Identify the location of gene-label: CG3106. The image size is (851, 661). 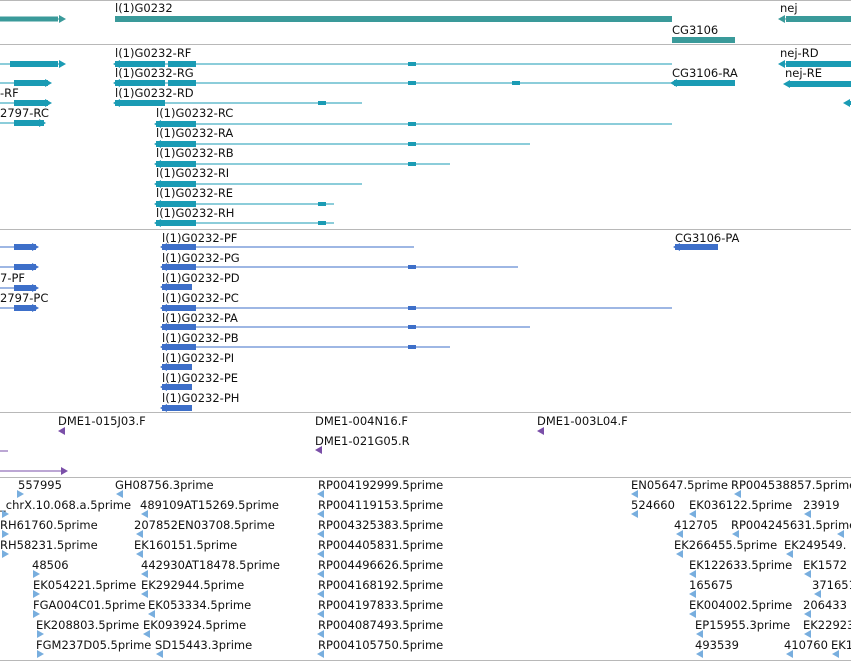
(695, 30).